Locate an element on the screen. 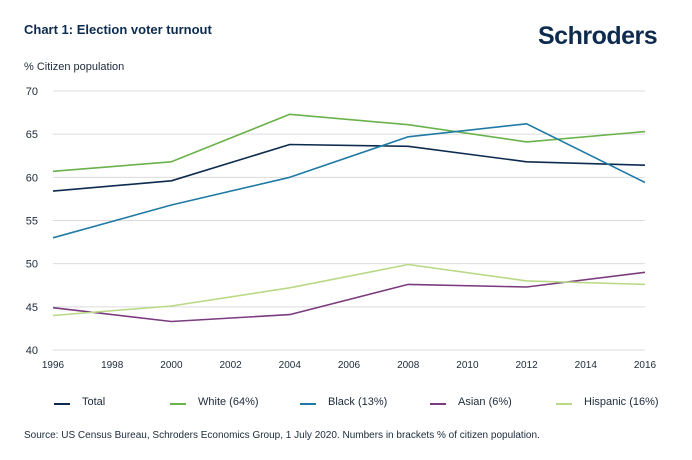 The image size is (692, 460). x-tick-label: 2010 is located at coordinates (467, 365).